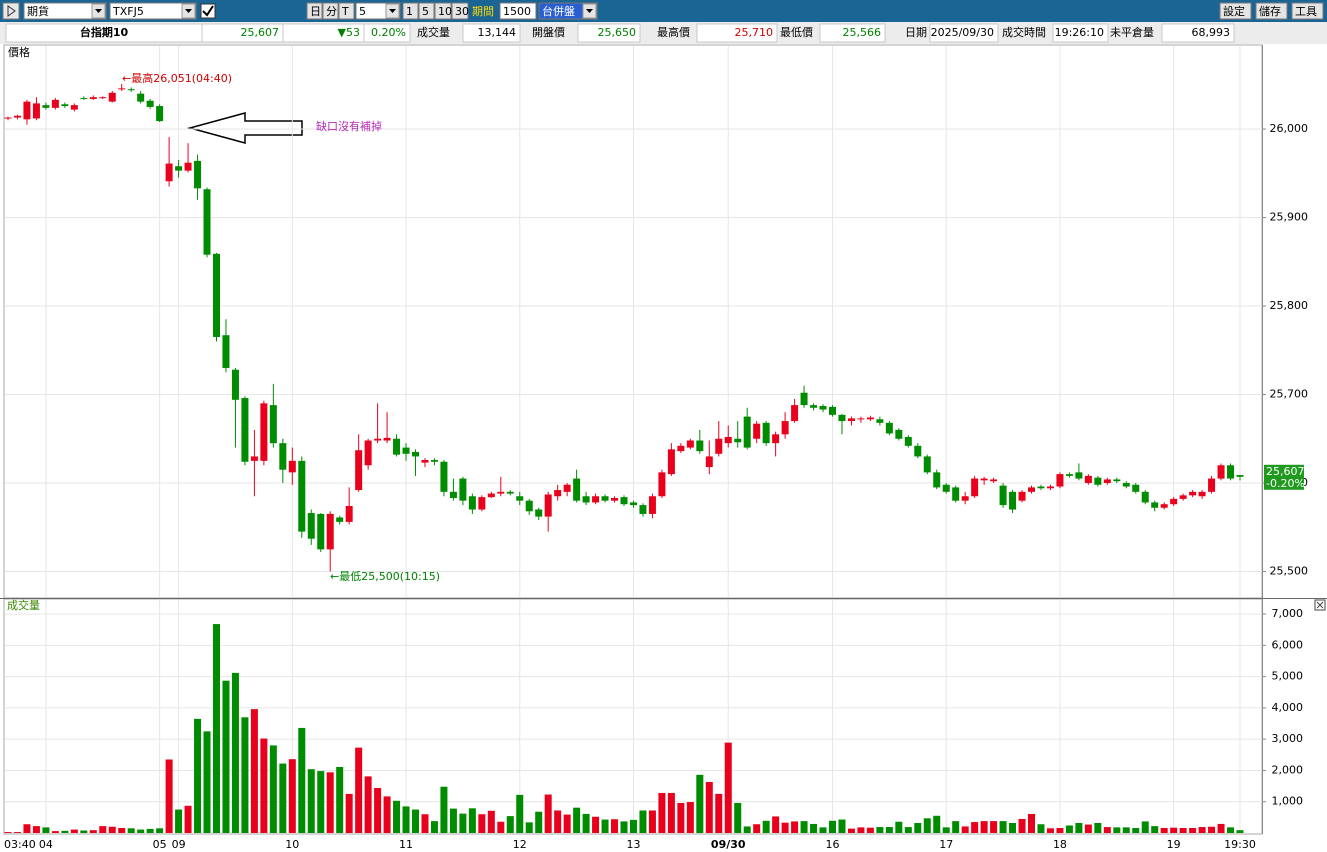  I want to click on x-tick-label: 09, so click(179, 844).